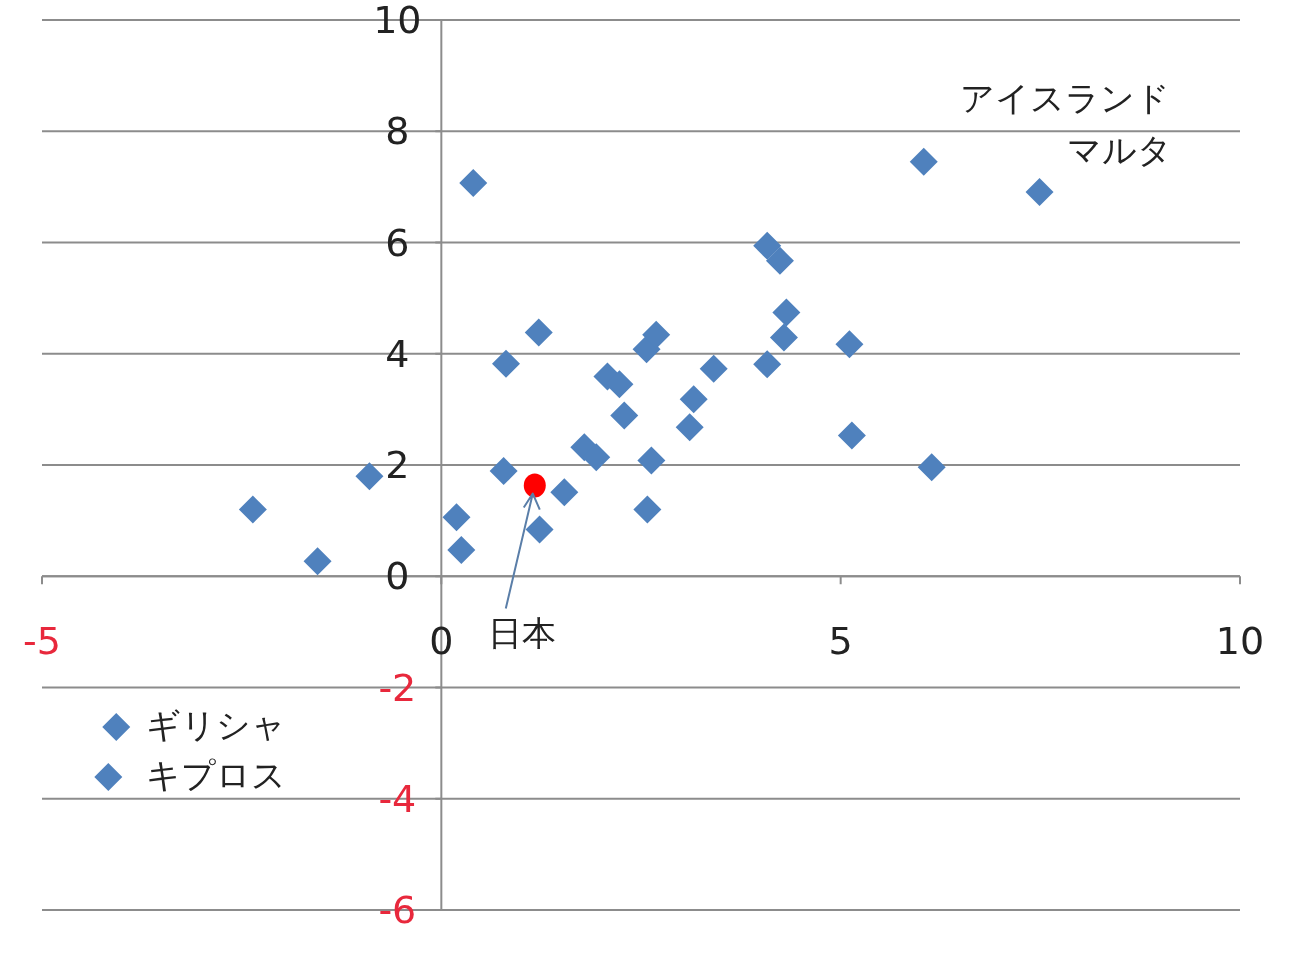 This screenshot has height=976, width=1299. I want to click on annotation: マルタ, so click(1119, 149).